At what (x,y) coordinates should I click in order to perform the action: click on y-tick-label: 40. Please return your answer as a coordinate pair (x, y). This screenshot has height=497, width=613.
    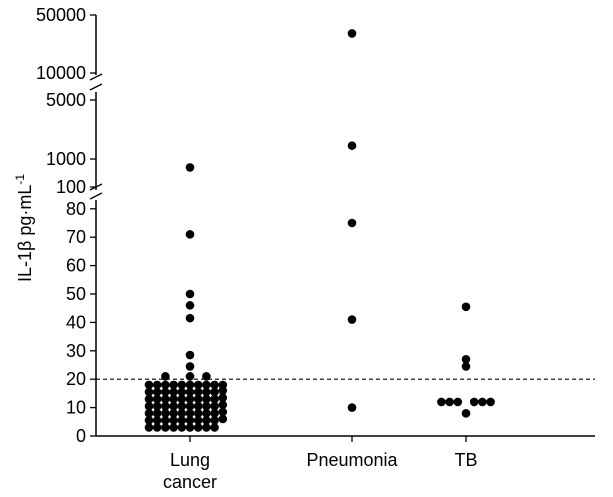
    Looking at the image, I should click on (76, 322).